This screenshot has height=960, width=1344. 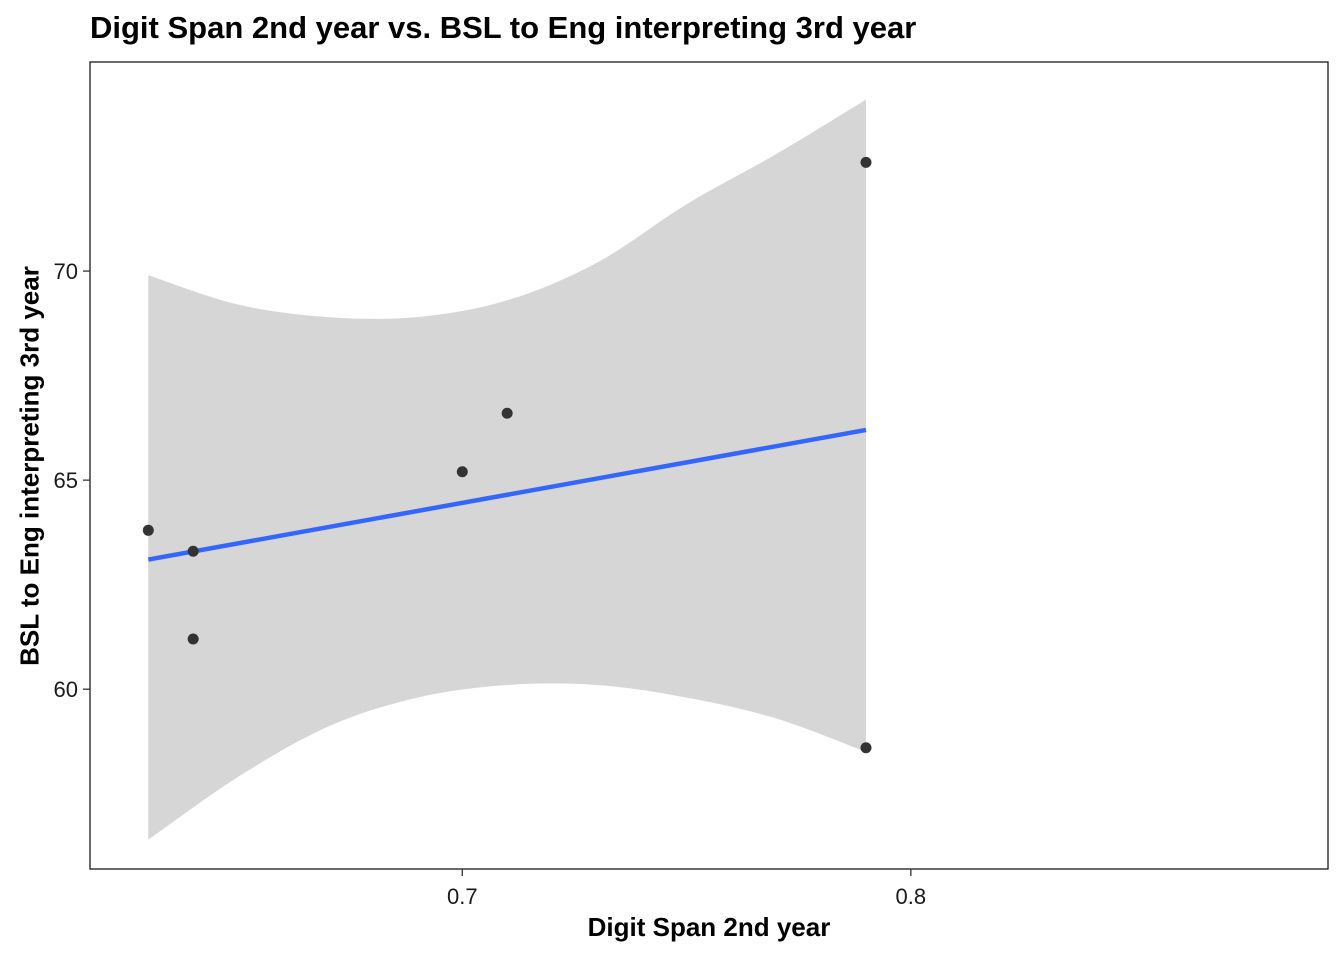 I want to click on y-axis-label: BSL to Eng interpreting 3rd year, so click(x=29, y=466).